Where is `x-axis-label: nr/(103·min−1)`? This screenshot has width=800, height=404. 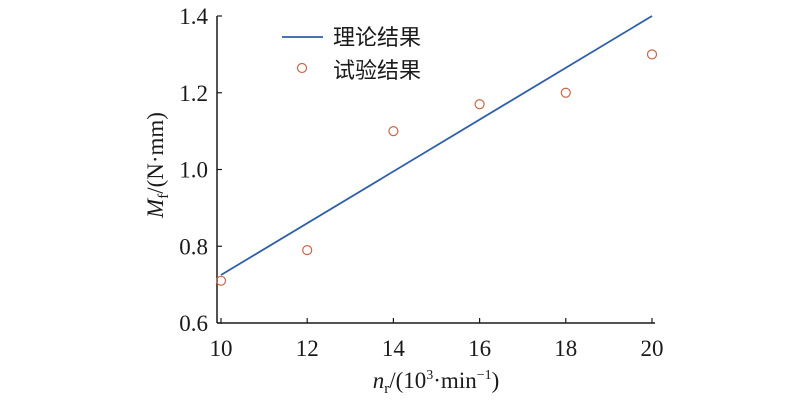
x-axis-label: nr/(103·min−1) is located at coordinates (436, 382).